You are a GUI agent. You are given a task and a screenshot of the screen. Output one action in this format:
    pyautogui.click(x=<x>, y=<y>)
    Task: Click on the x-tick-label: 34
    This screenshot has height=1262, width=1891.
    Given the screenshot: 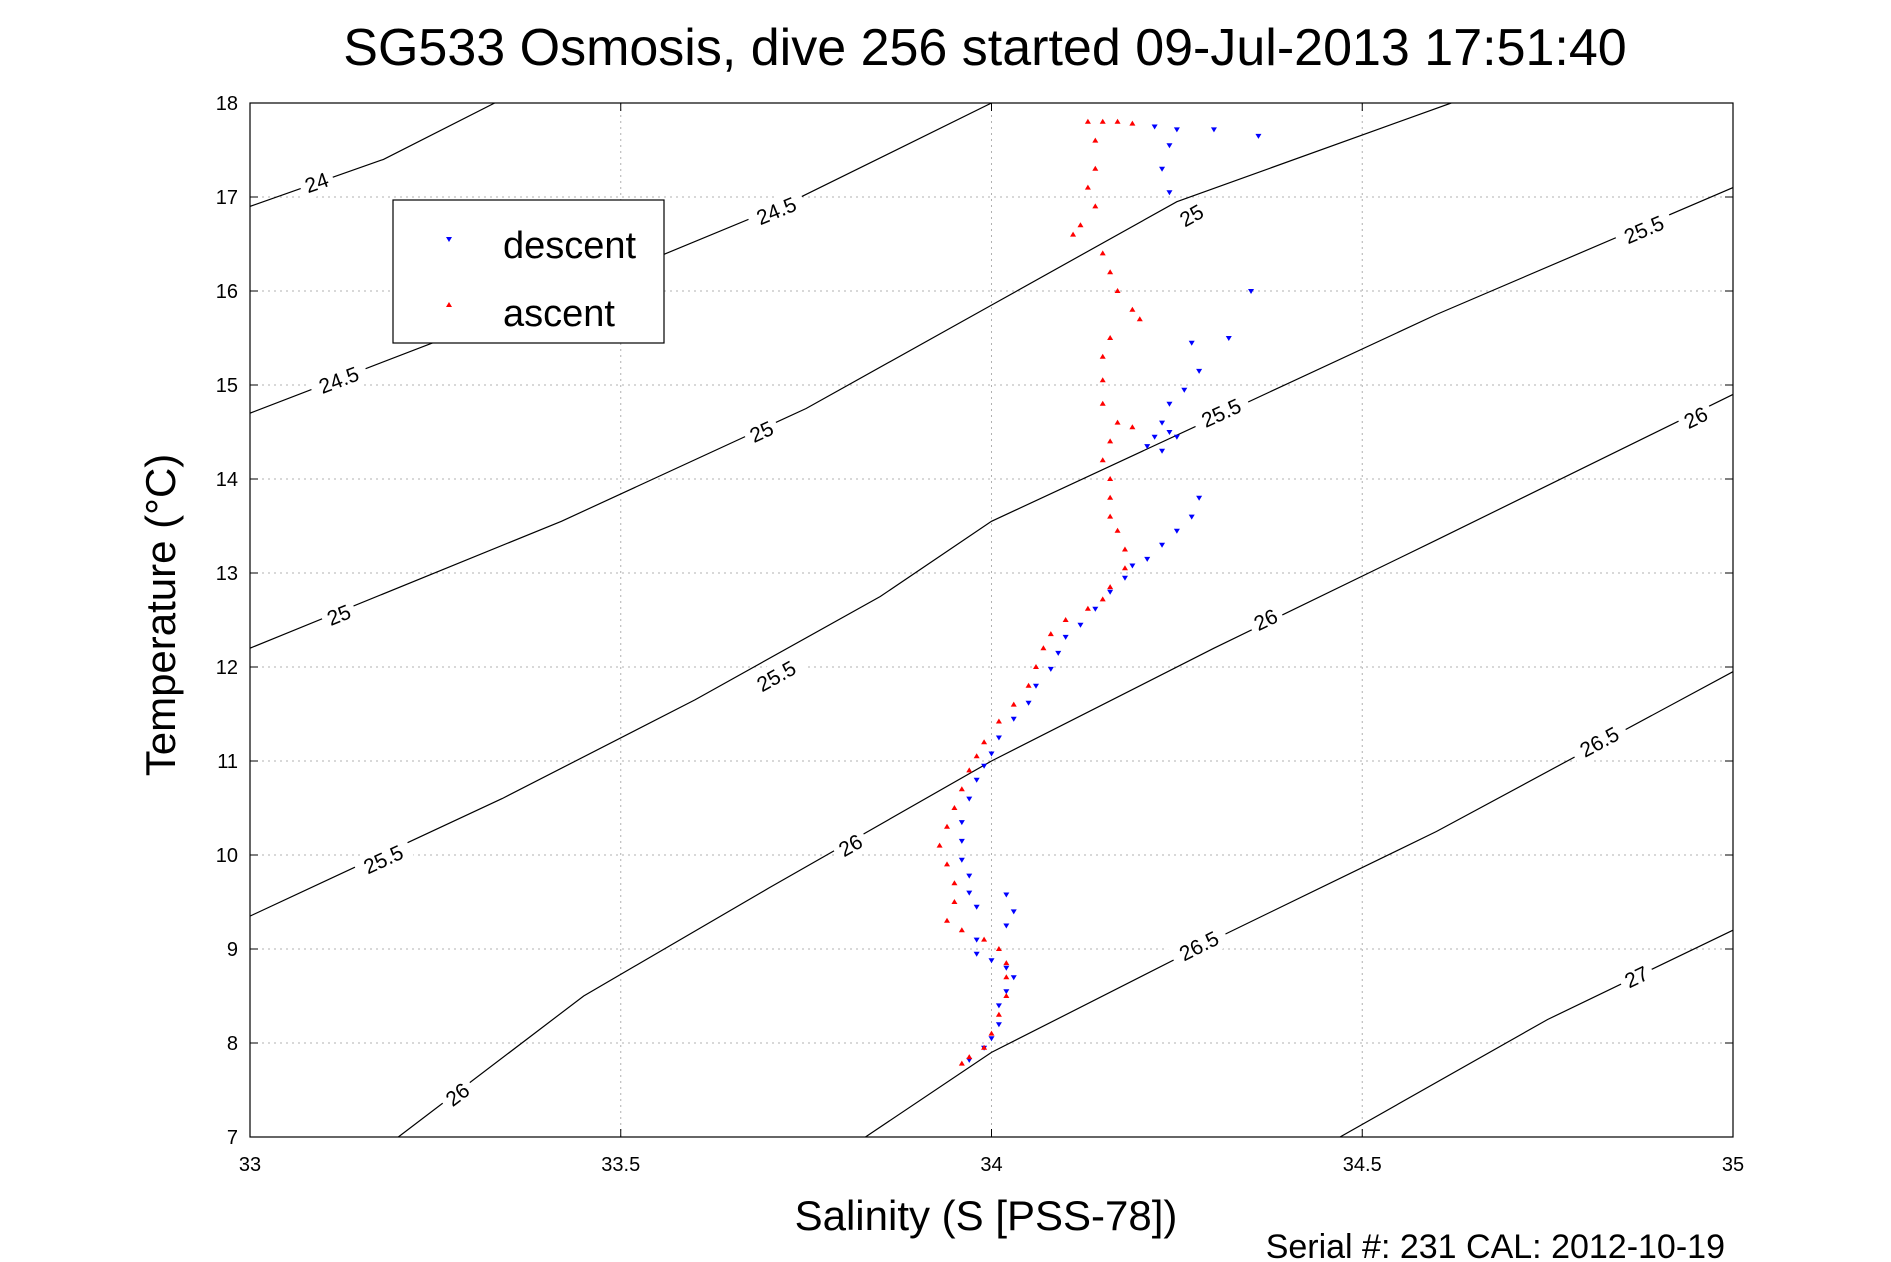 What is the action you would take?
    pyautogui.click(x=991, y=1165)
    